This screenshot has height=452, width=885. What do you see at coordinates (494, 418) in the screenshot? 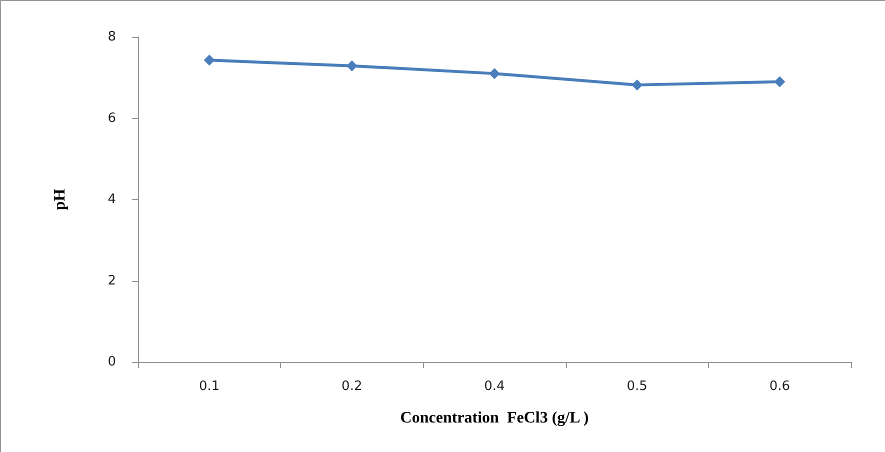
I see `x-axis-title: Concentration FeCl3 (g/L )` at bounding box center [494, 418].